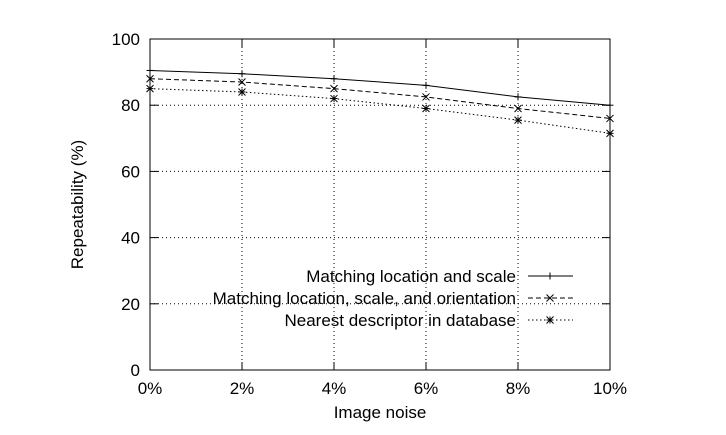 The image size is (726, 435). I want to click on legend-label: Matching location and scale, so click(411, 276).